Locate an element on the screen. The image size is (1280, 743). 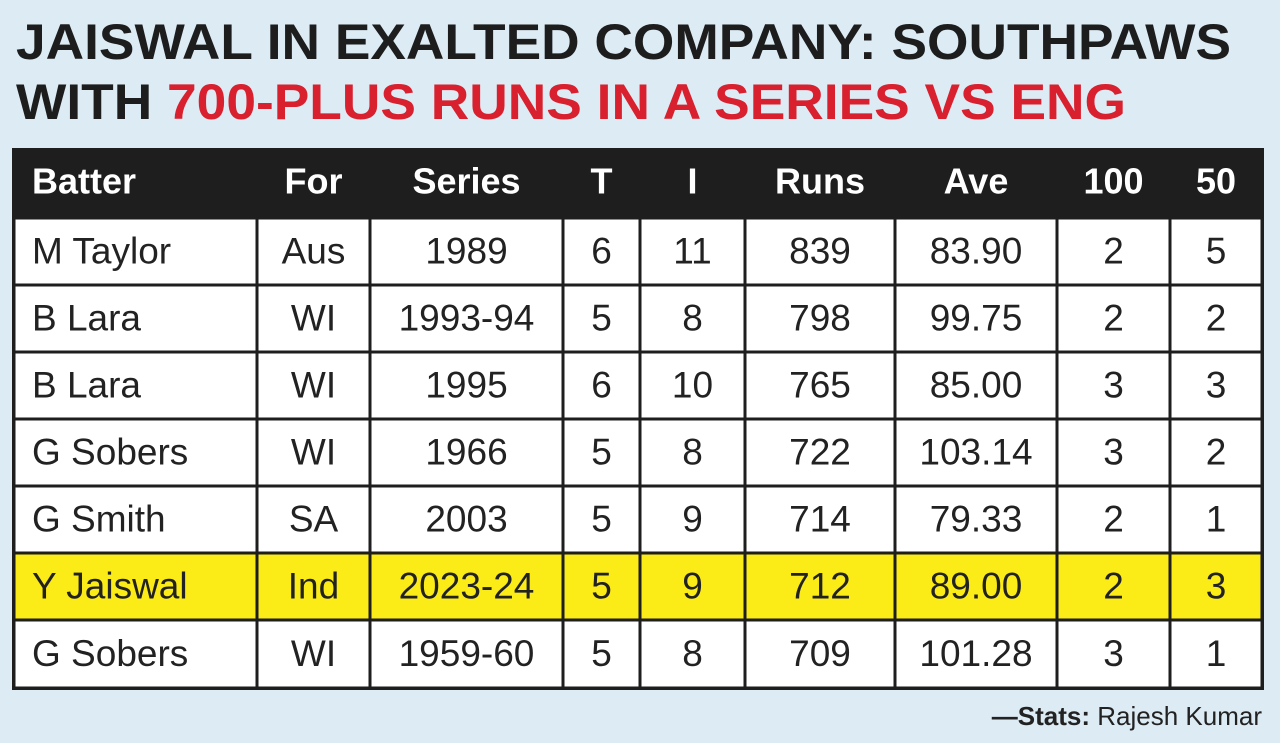
cell: 89.00 is located at coordinates (976, 585).